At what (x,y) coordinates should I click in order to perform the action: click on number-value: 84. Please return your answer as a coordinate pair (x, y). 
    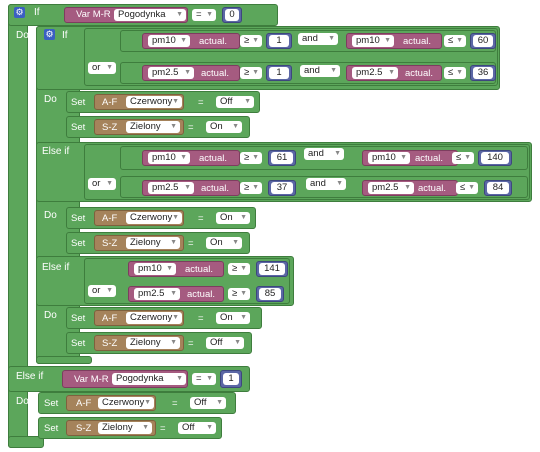
    Looking at the image, I should click on (498, 188).